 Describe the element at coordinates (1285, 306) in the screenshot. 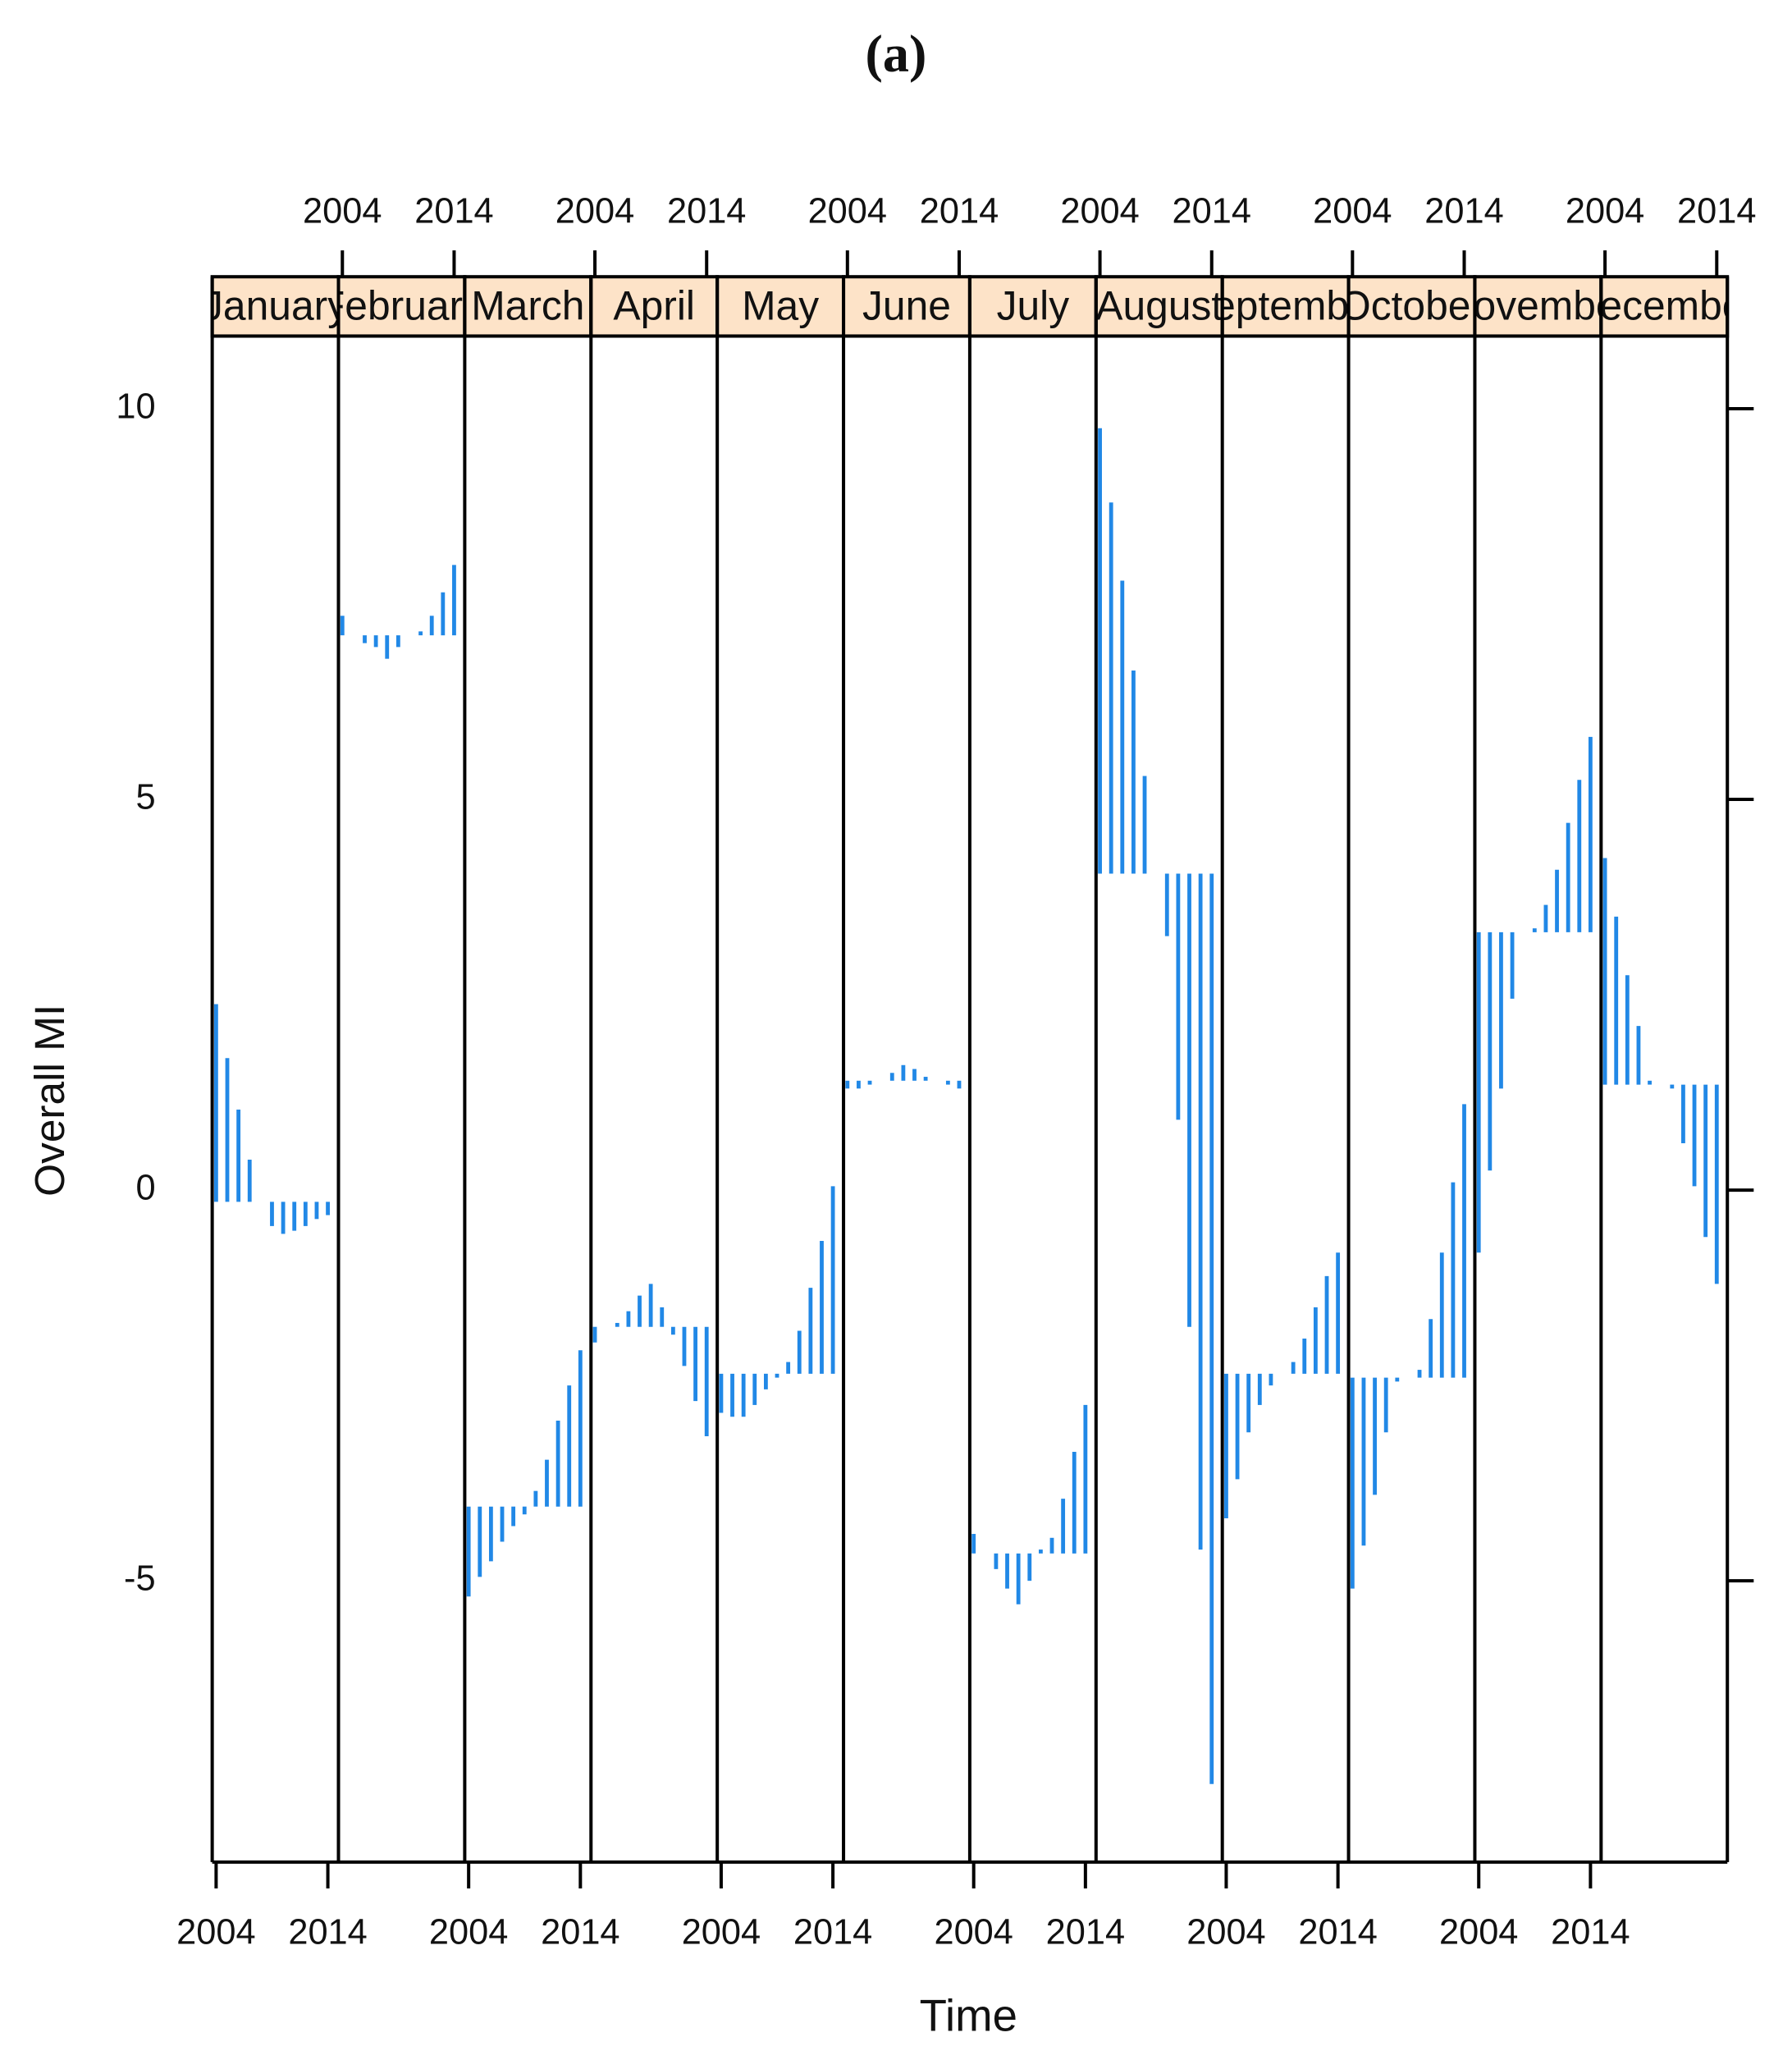

I see `strip-label: September` at that location.